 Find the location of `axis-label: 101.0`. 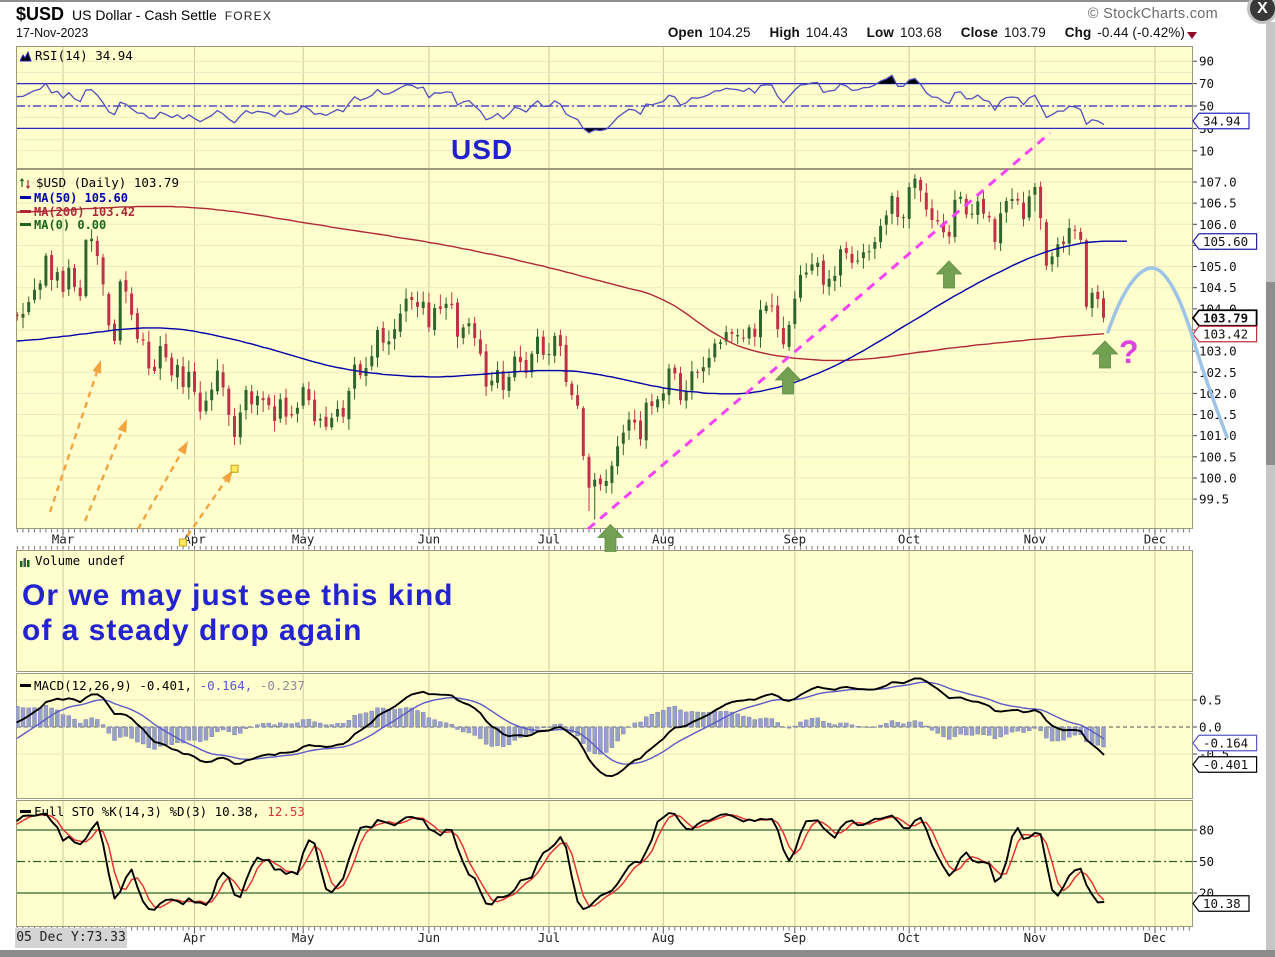

axis-label: 101.0 is located at coordinates (1218, 435).